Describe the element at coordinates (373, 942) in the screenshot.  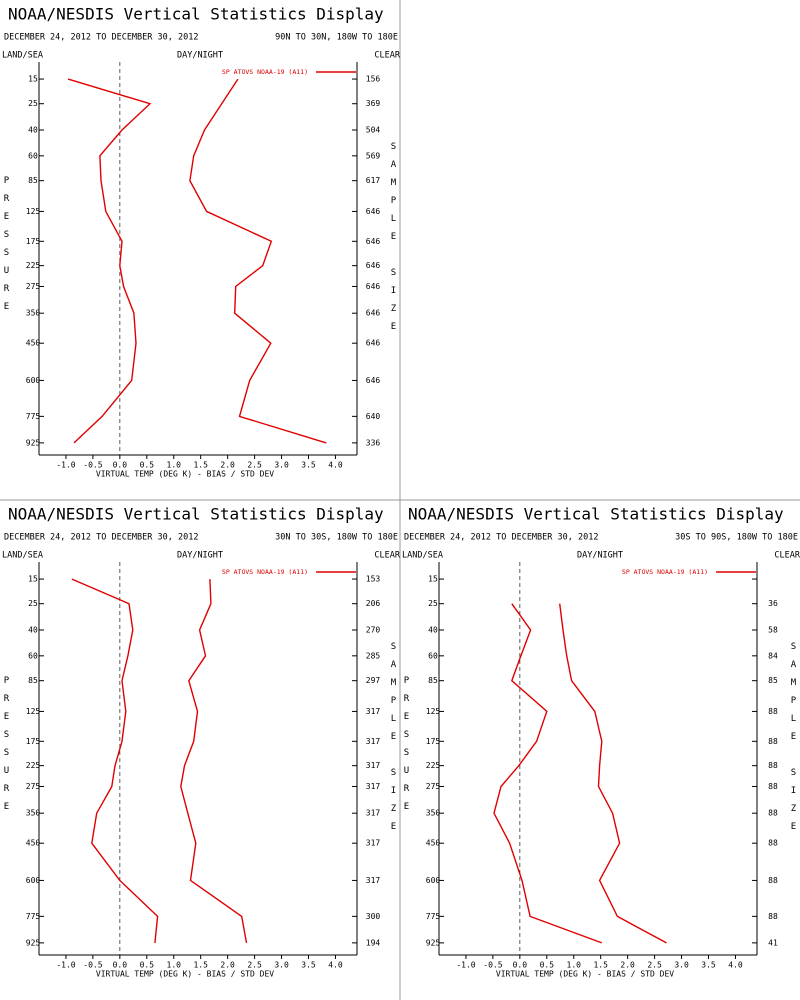
I see `sample-size: 194` at that location.